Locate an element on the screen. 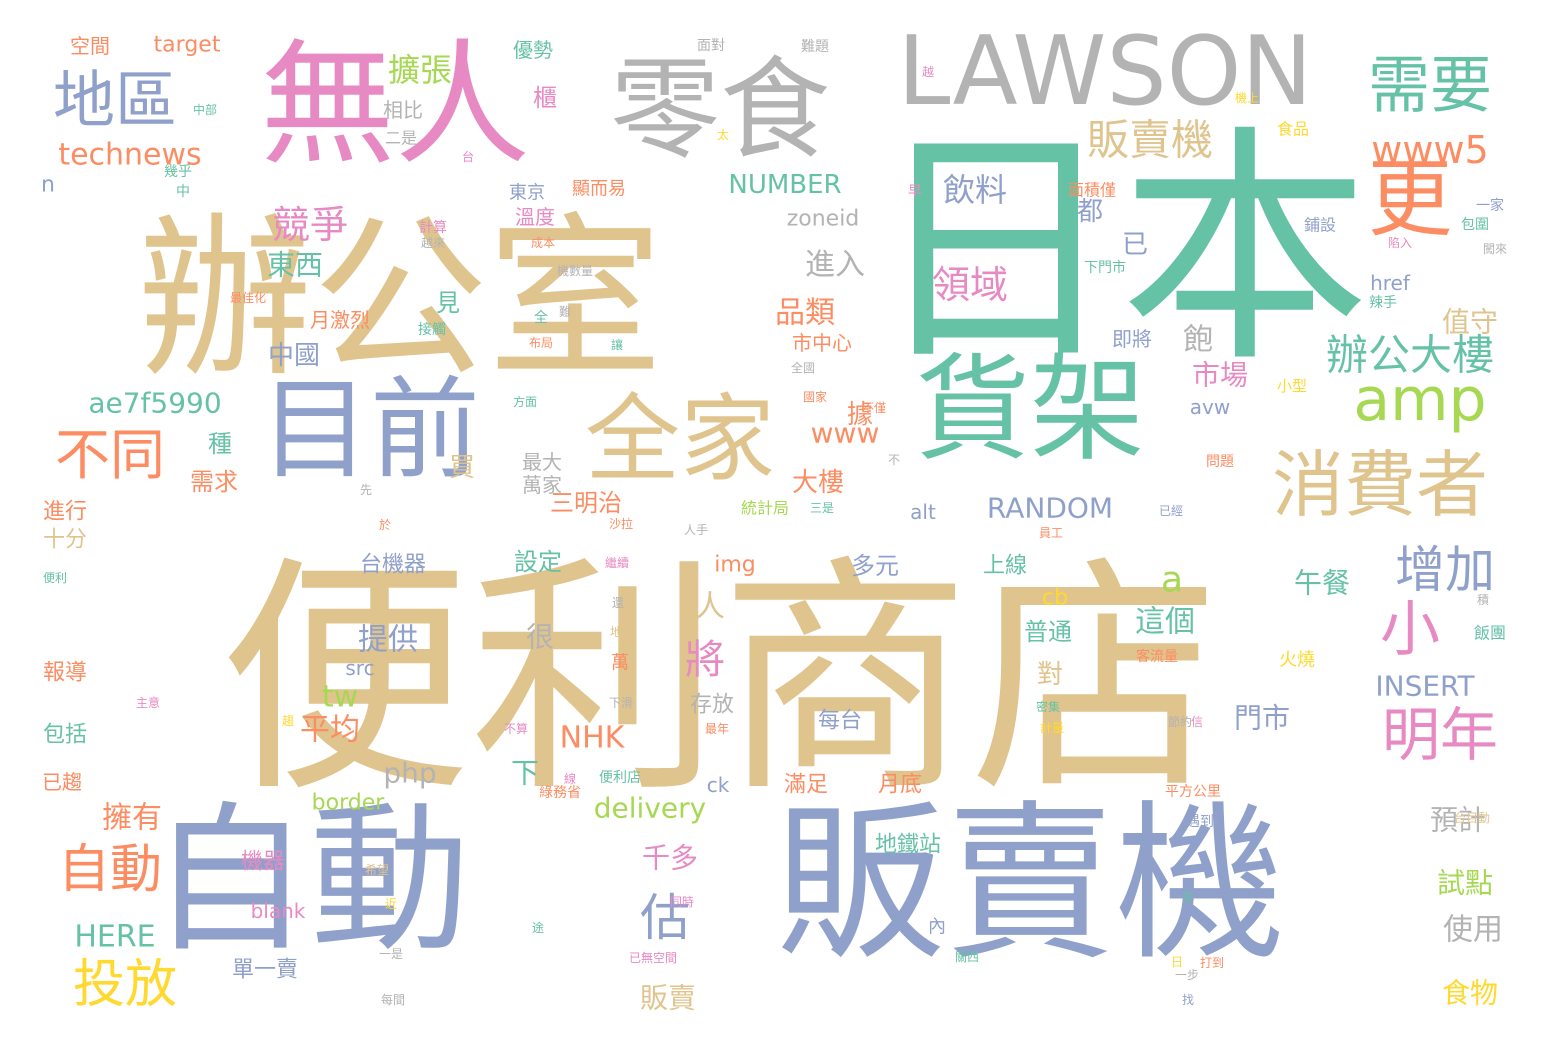 This screenshot has height=1052, width=1548. word: 小 is located at coordinates (1410, 630).